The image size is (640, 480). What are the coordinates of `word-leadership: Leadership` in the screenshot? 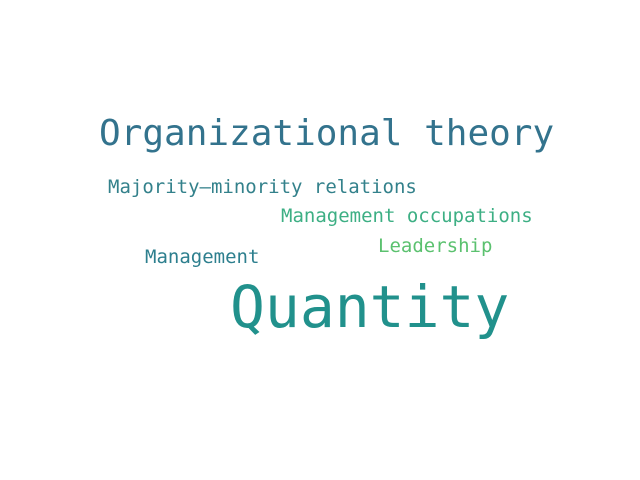 It's located at (435, 246).